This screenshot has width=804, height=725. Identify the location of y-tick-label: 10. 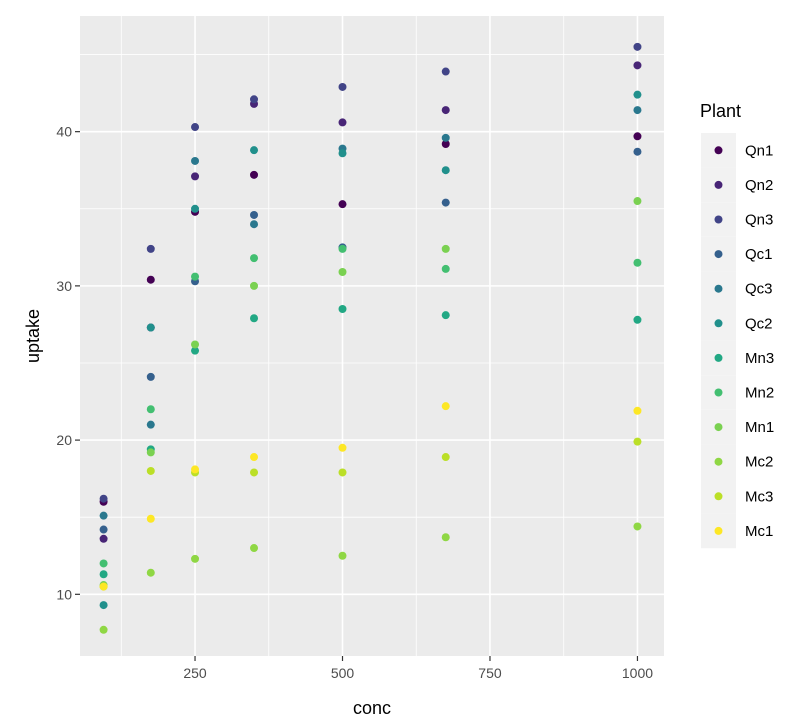
(64, 594).